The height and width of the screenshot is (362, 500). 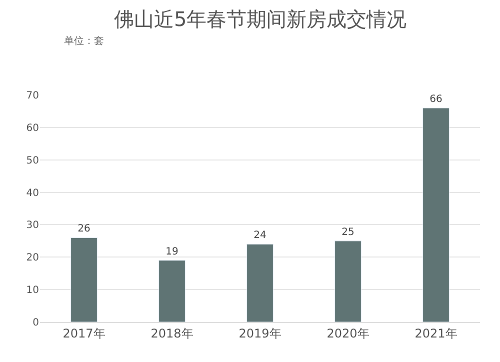 What do you see at coordinates (32, 193) in the screenshot?
I see `y-tick-label: 40` at bounding box center [32, 193].